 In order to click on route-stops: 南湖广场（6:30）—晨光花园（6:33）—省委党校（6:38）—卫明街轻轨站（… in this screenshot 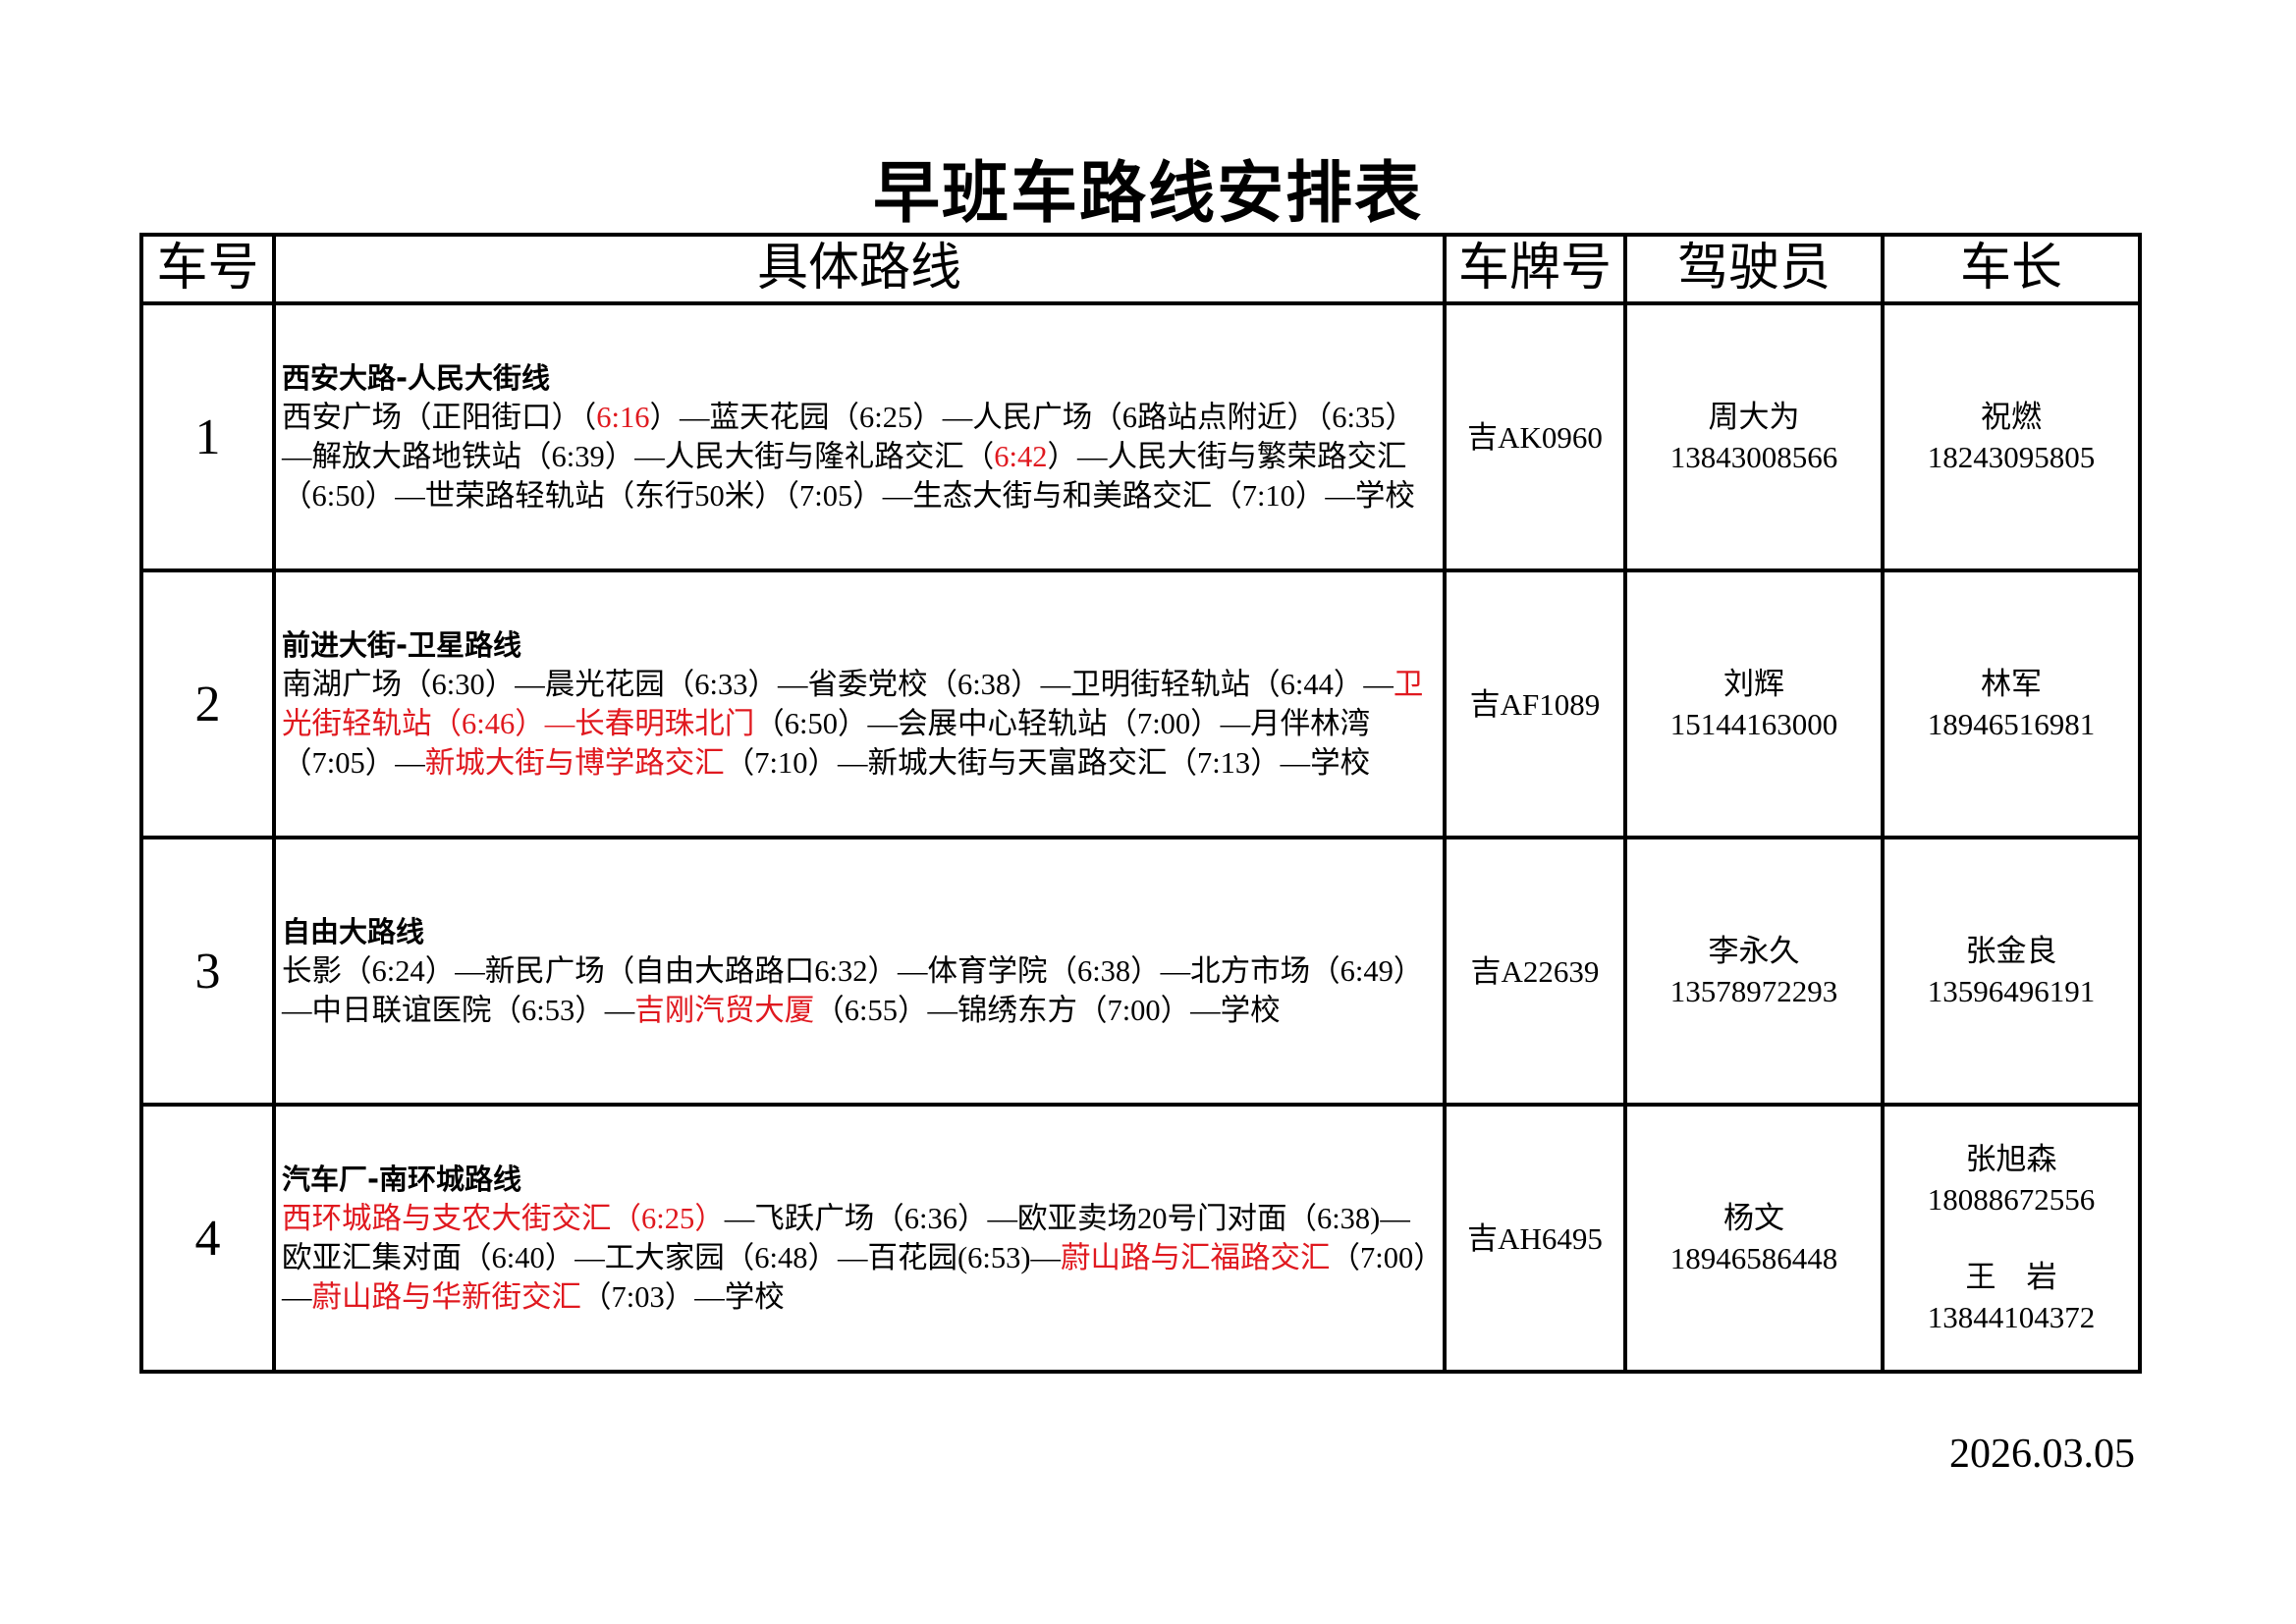, I will do `click(860, 724)`.